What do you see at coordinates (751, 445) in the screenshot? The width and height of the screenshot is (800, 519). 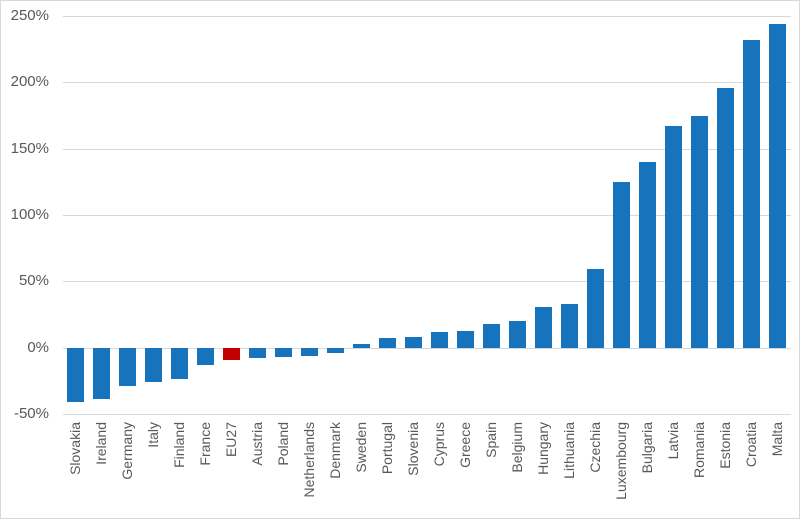 I see `x-label-croatia: Croatia` at bounding box center [751, 445].